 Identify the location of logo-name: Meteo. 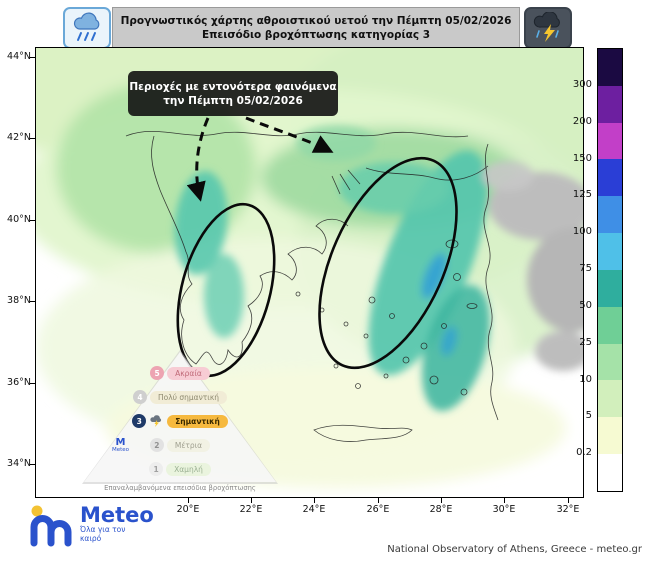
(117, 515).